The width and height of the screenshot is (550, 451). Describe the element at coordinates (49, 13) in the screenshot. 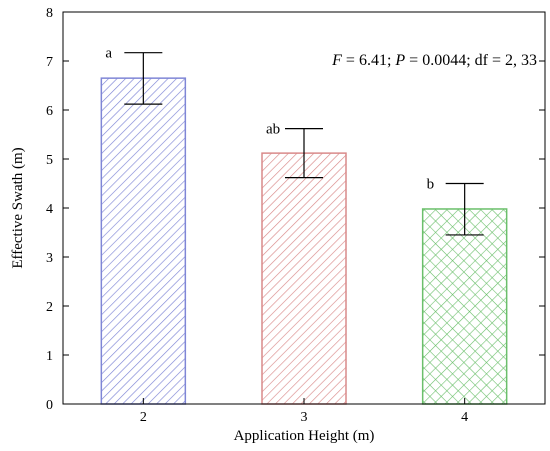

I see `y-tick-label: 8` at that location.